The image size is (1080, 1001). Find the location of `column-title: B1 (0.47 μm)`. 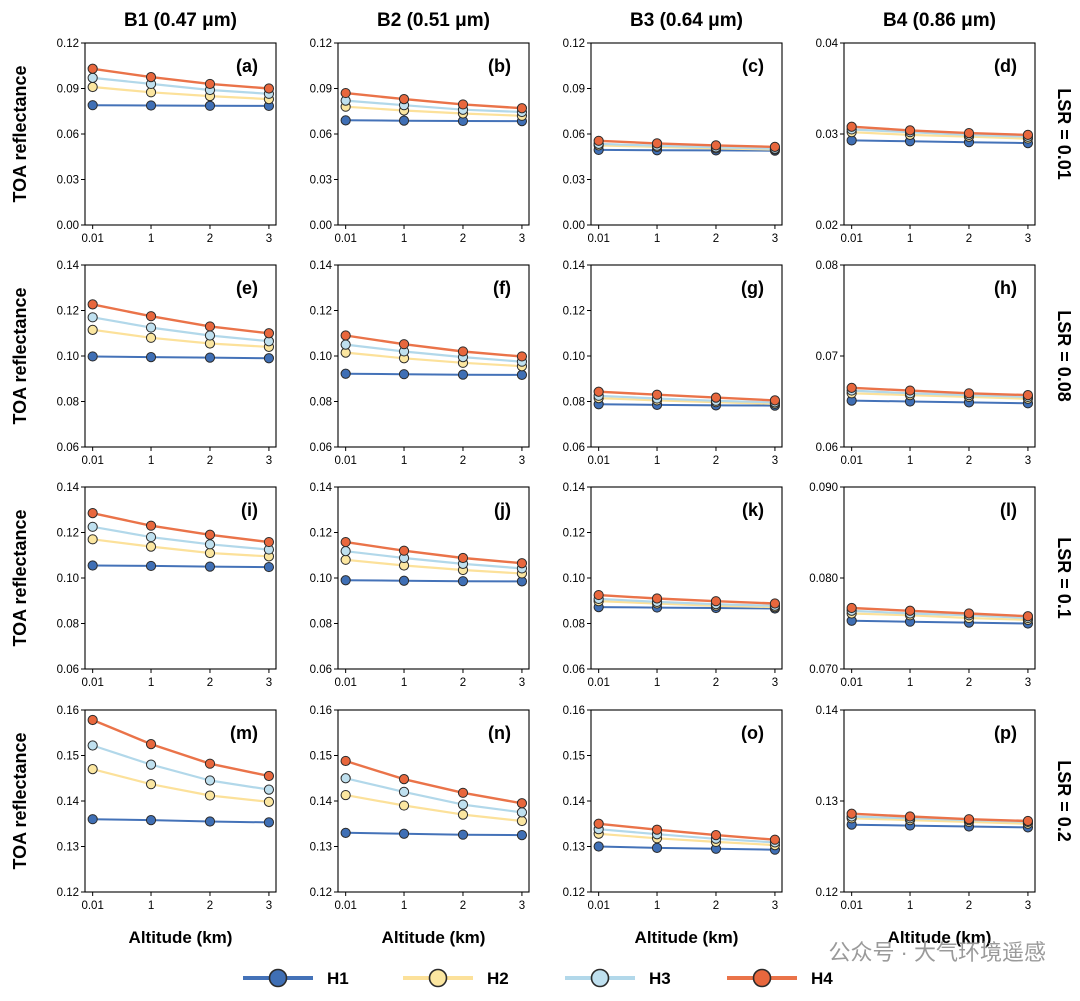

column-title: B1 (0.47 μm) is located at coordinates (180, 20).